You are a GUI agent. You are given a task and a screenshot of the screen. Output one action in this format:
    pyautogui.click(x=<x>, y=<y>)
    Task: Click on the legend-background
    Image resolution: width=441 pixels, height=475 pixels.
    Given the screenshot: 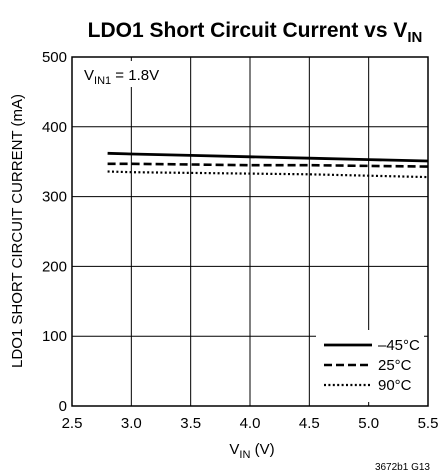 What is the action you would take?
    pyautogui.click(x=370, y=366)
    